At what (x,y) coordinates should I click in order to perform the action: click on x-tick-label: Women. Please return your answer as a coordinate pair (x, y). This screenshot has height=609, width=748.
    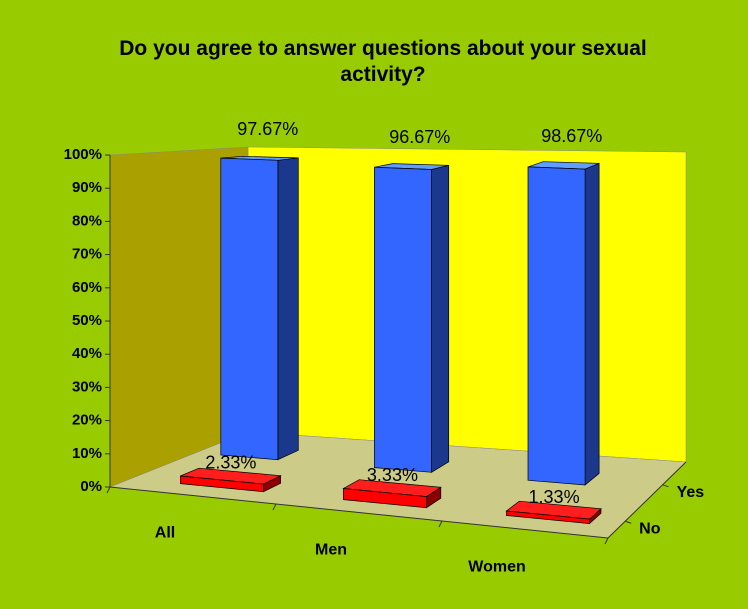
    Looking at the image, I should click on (496, 567).